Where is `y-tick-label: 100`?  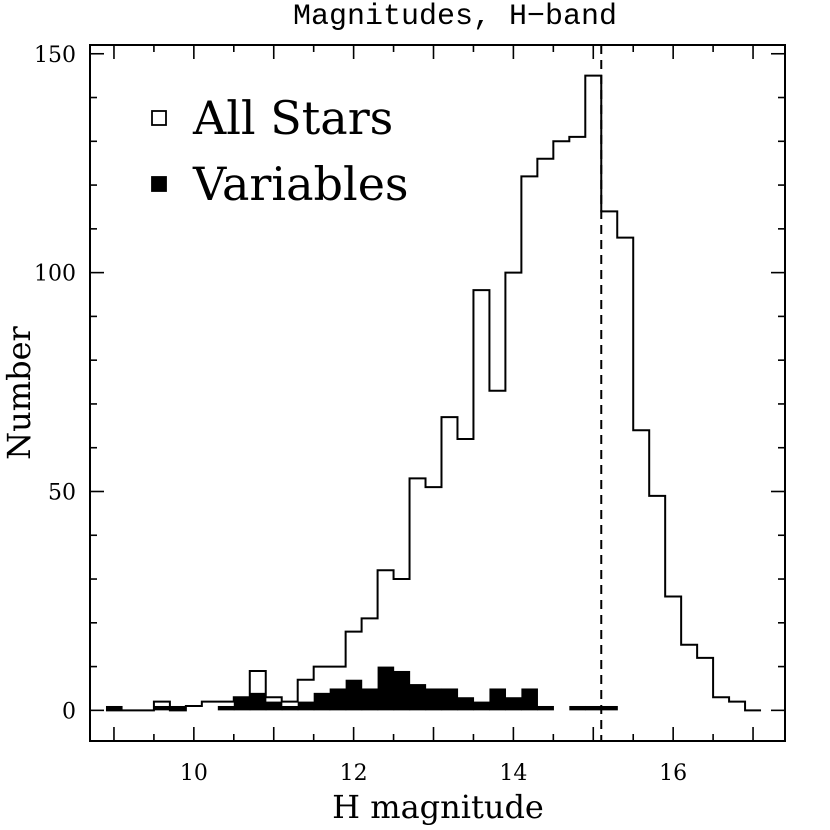 y-tick-label: 100 is located at coordinates (55, 274).